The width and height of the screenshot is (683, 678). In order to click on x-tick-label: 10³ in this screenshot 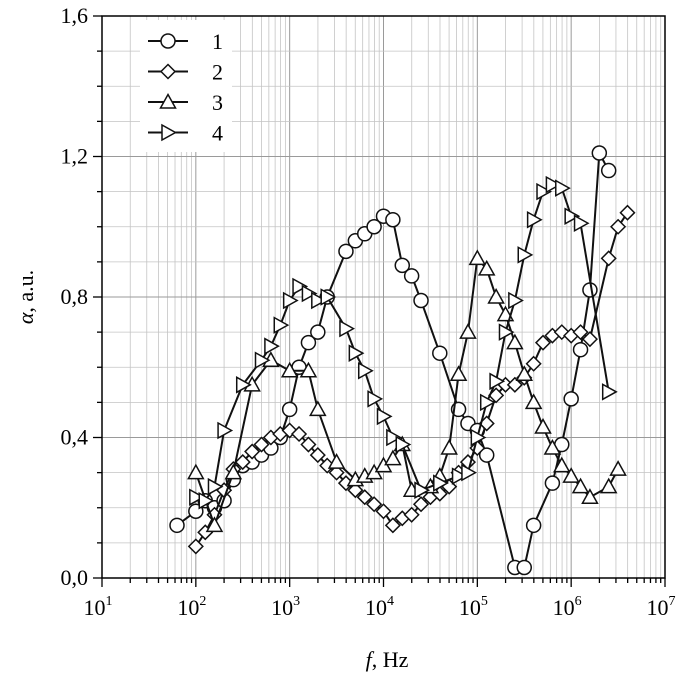, I will do `click(285, 607)`.